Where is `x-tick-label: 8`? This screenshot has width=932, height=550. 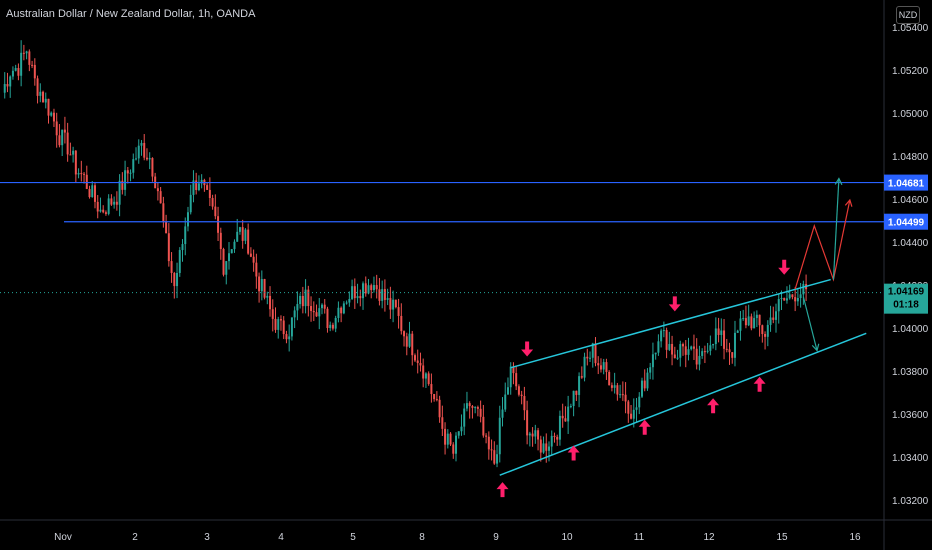 x-tick-label: 8 is located at coordinates (422, 537).